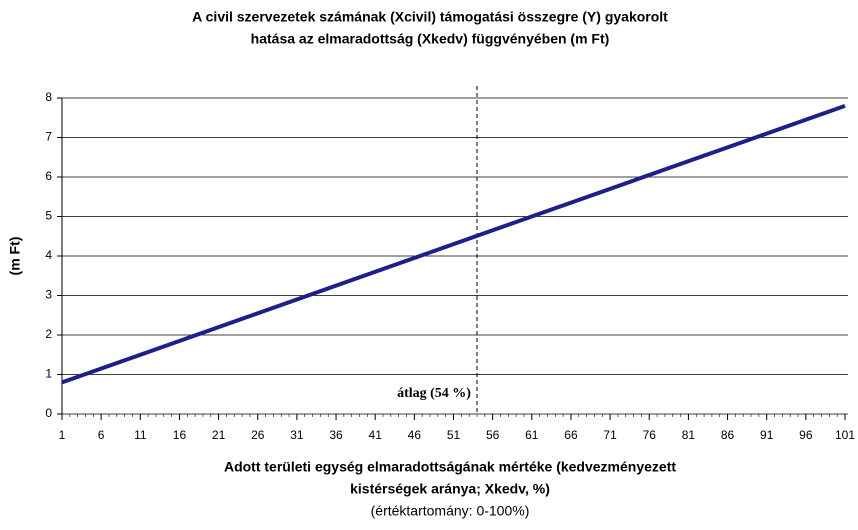 This screenshot has width=858, height=530. What do you see at coordinates (689, 435) in the screenshot?
I see `x-tick-label: 81` at bounding box center [689, 435].